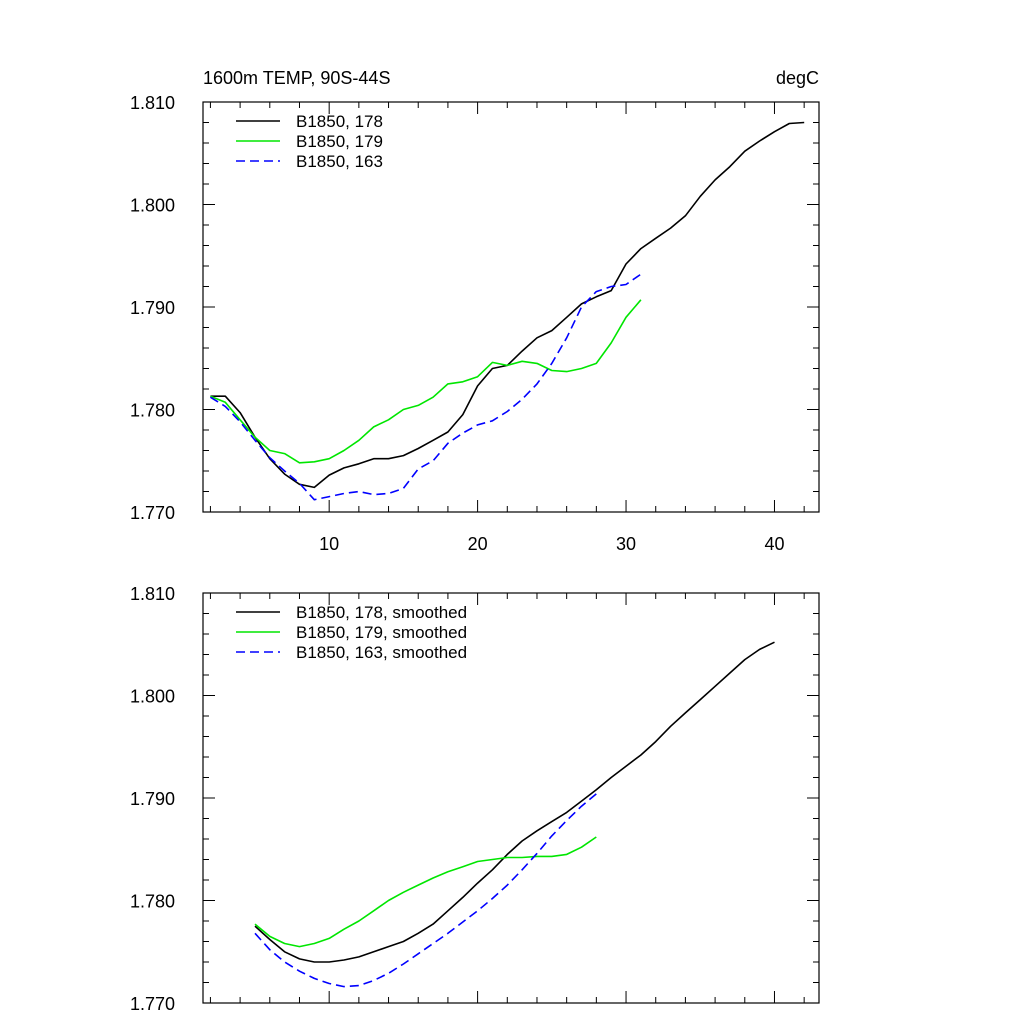 The height and width of the screenshot is (1024, 1024). What do you see at coordinates (339, 161) in the screenshot?
I see `legend-label: B1850, 163` at bounding box center [339, 161].